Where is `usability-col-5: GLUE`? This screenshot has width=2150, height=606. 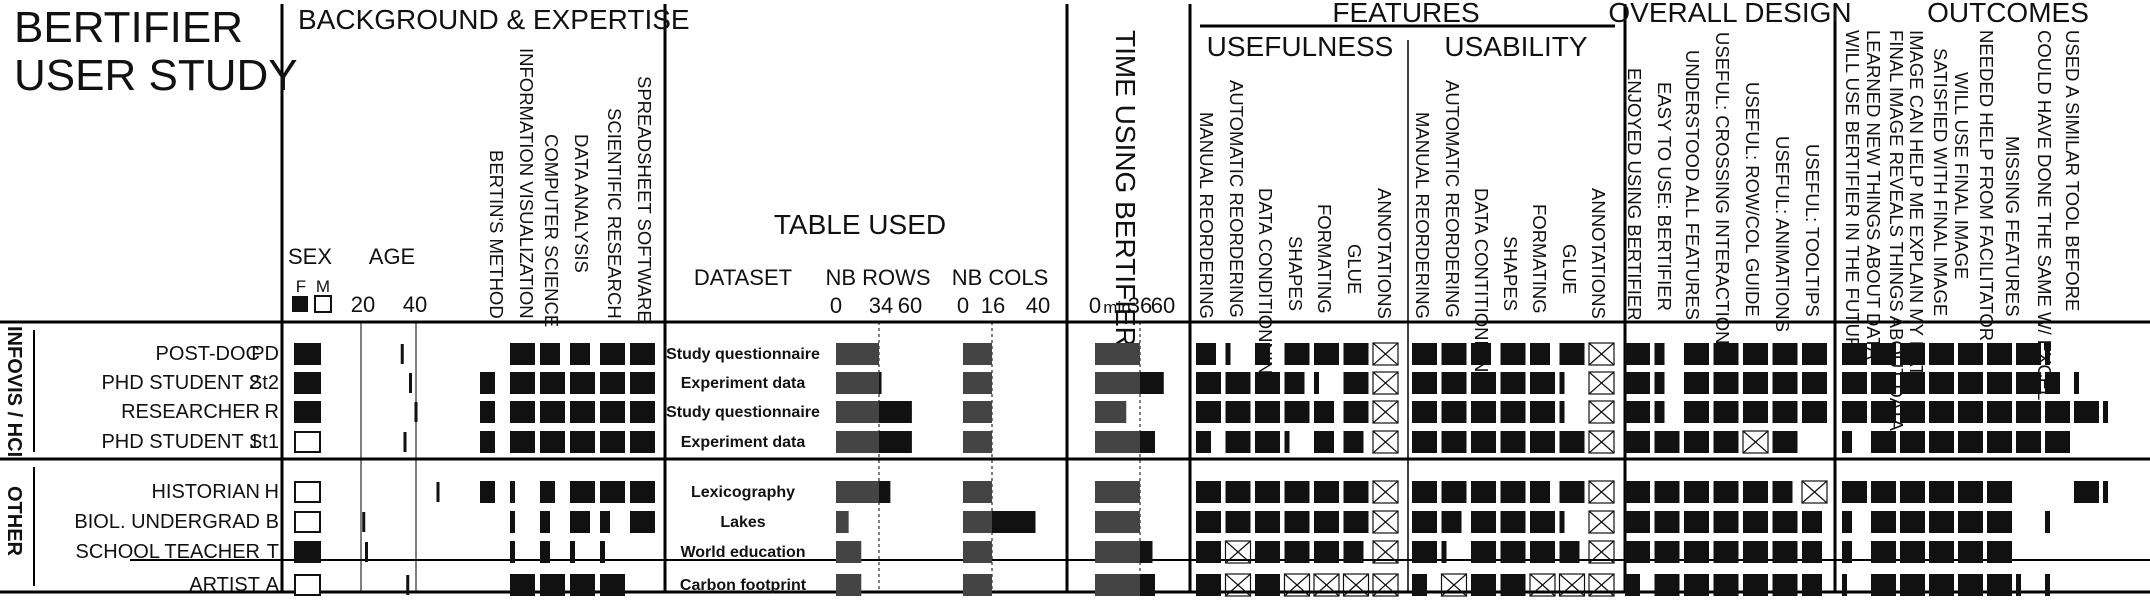
usability-col-5: GLUE is located at coordinates (1569, 269).